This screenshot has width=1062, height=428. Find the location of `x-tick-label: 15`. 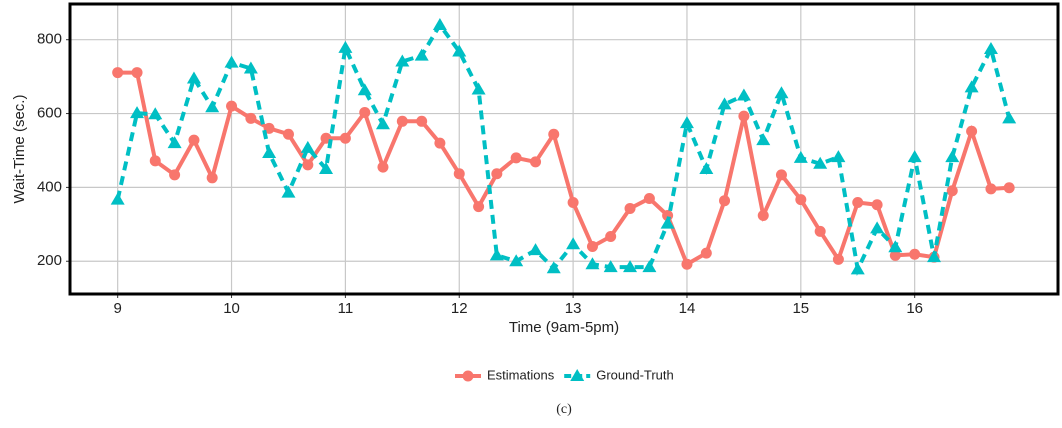

x-tick-label: 15 is located at coordinates (800, 308).